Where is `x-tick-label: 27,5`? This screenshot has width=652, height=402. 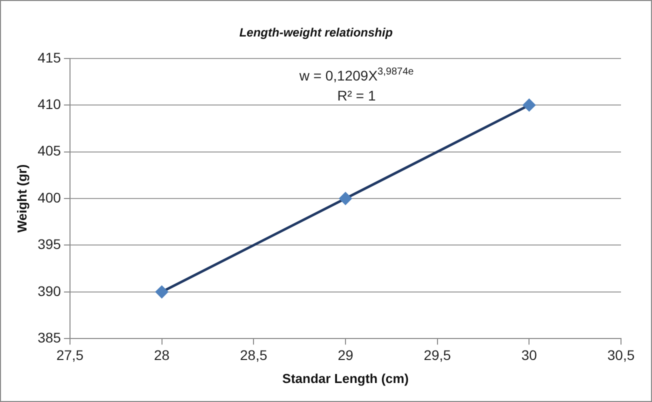 x-tick-label: 27,5 is located at coordinates (70, 354).